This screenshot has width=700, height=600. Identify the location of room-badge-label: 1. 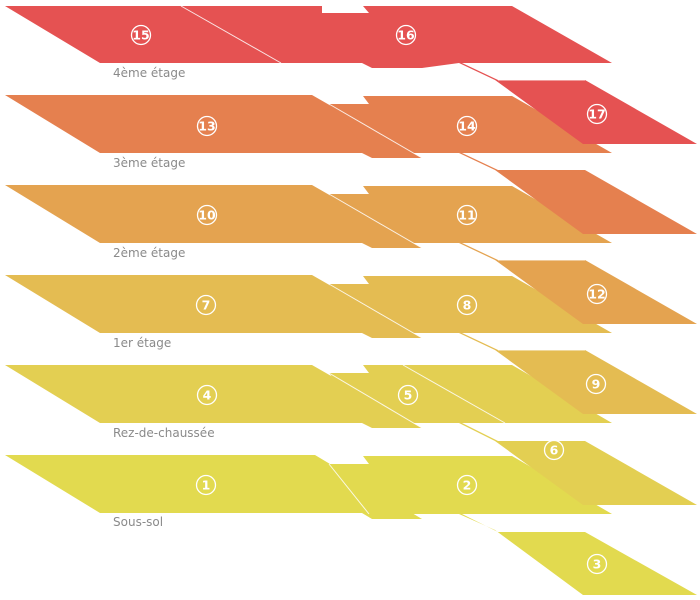
(206, 485).